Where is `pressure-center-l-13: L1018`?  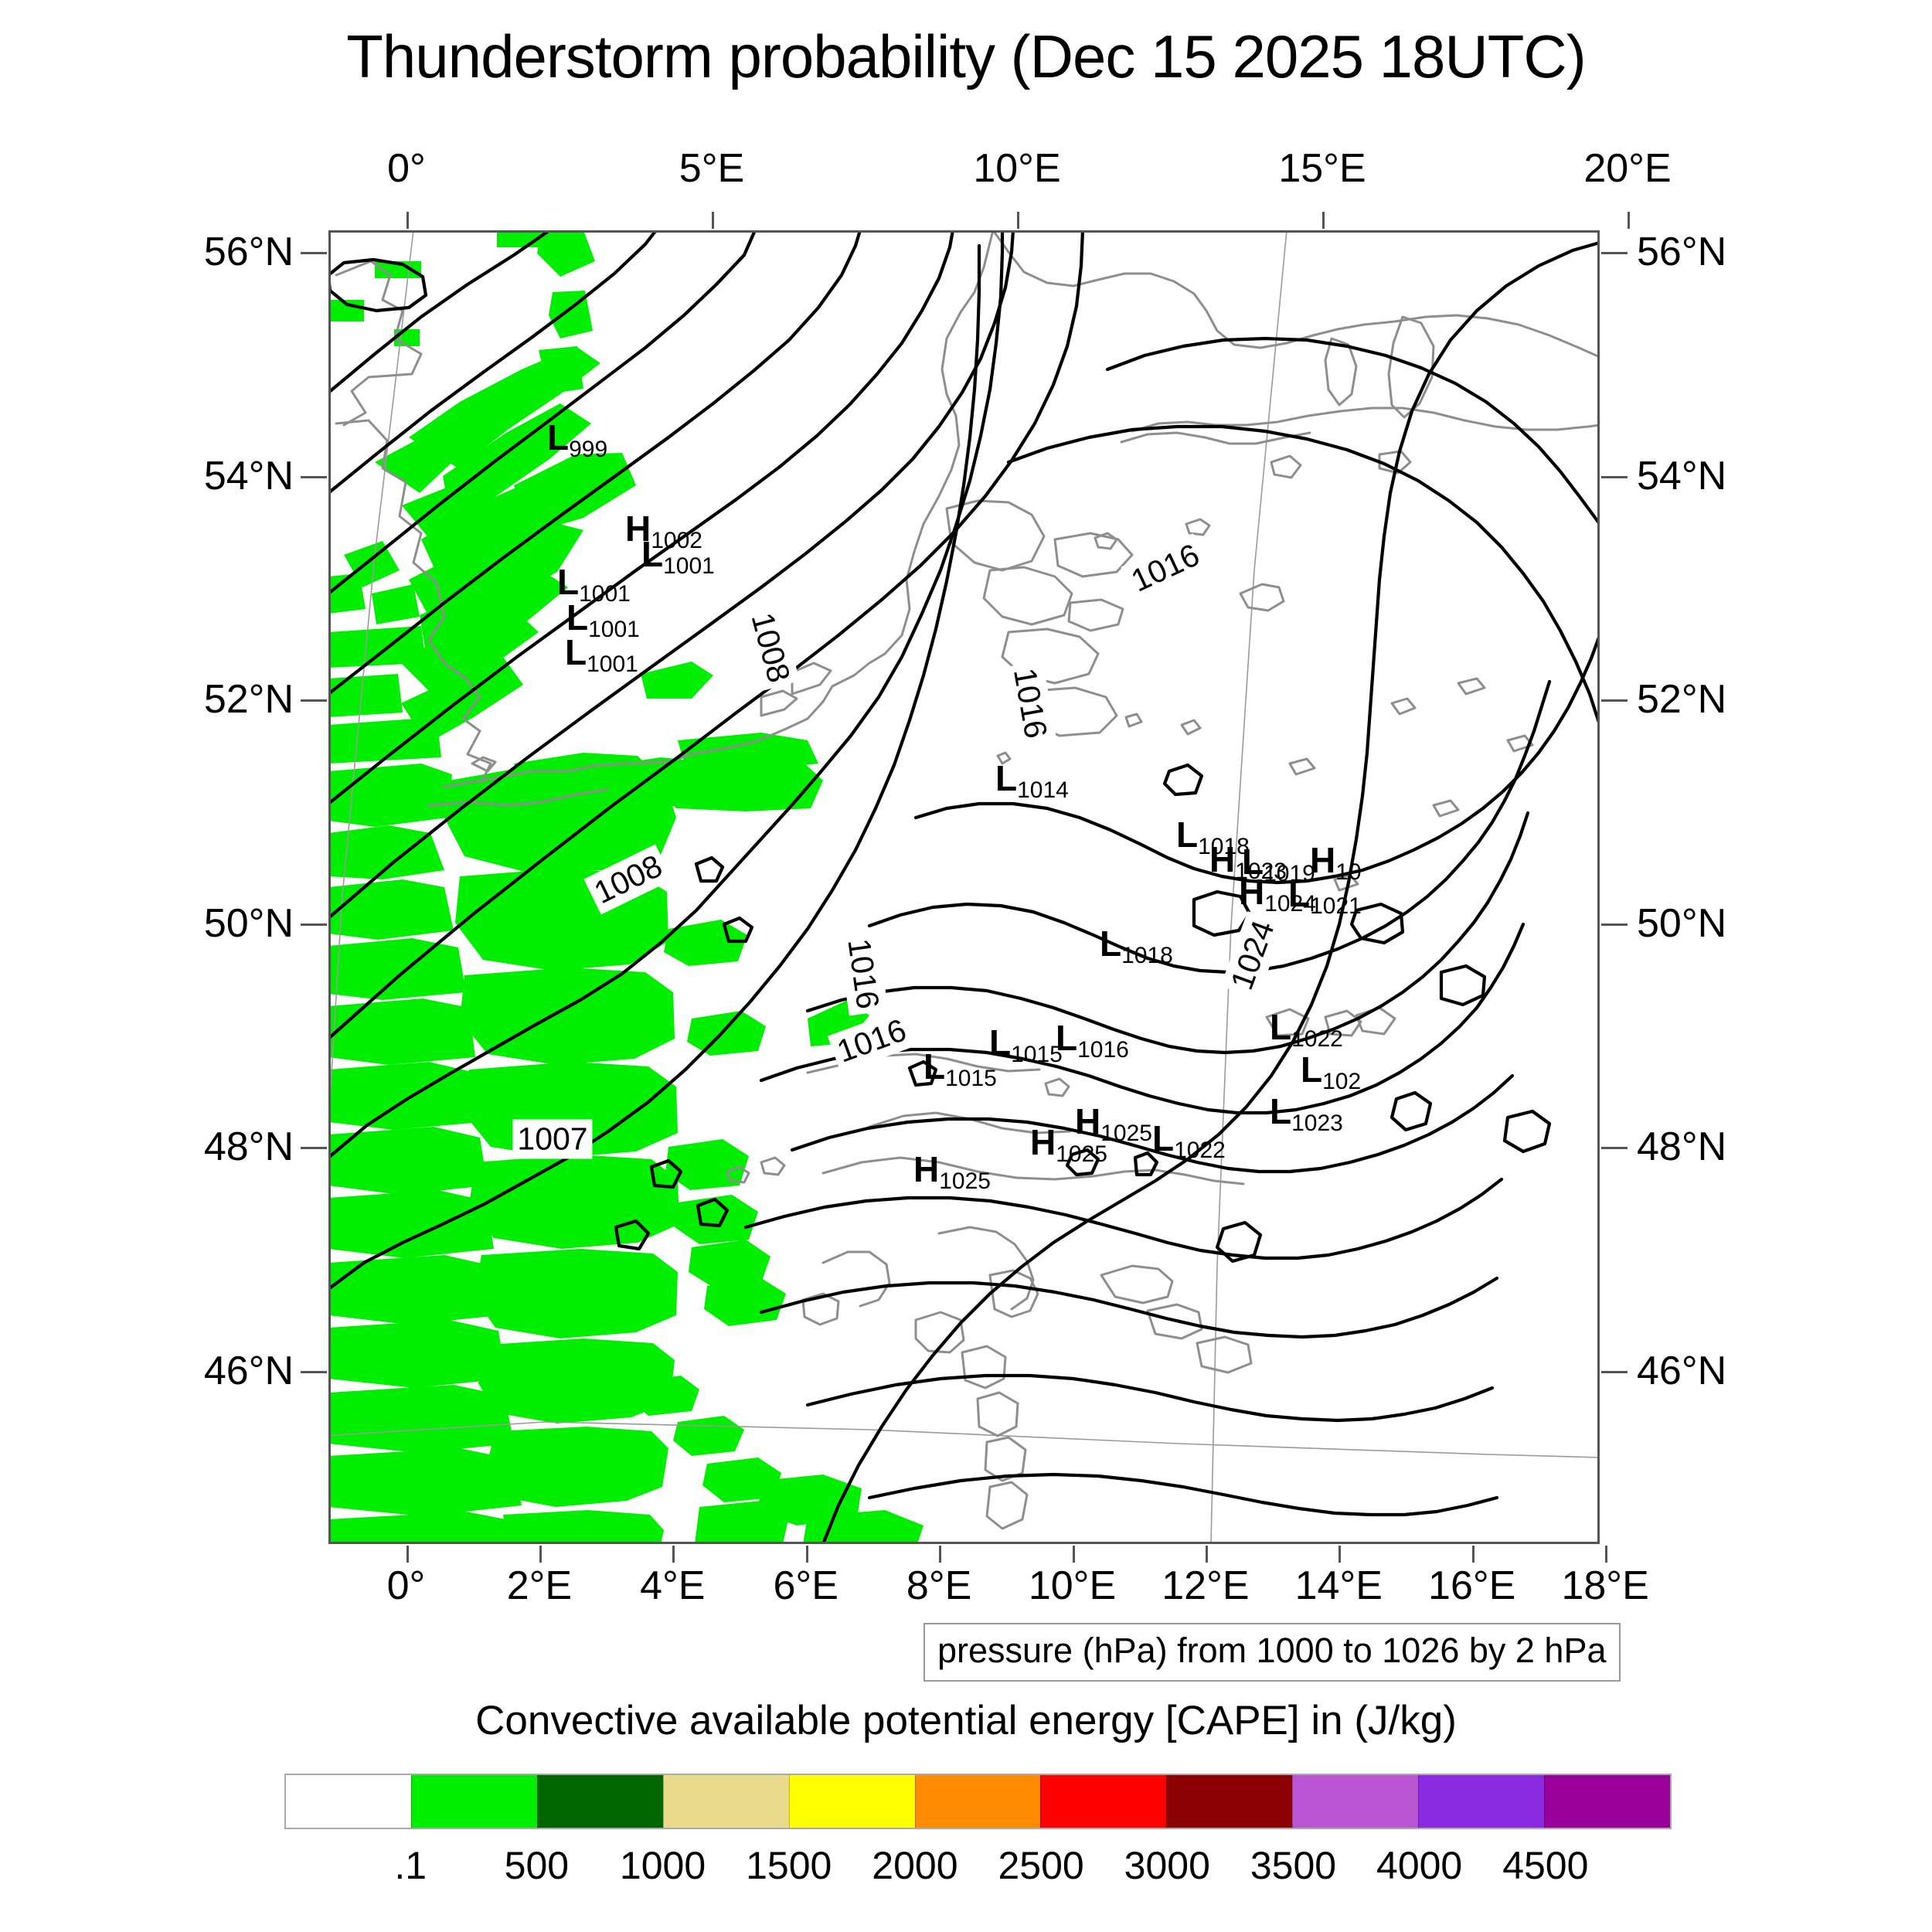 pressure-center-l-13: L1018 is located at coordinates (1136, 947).